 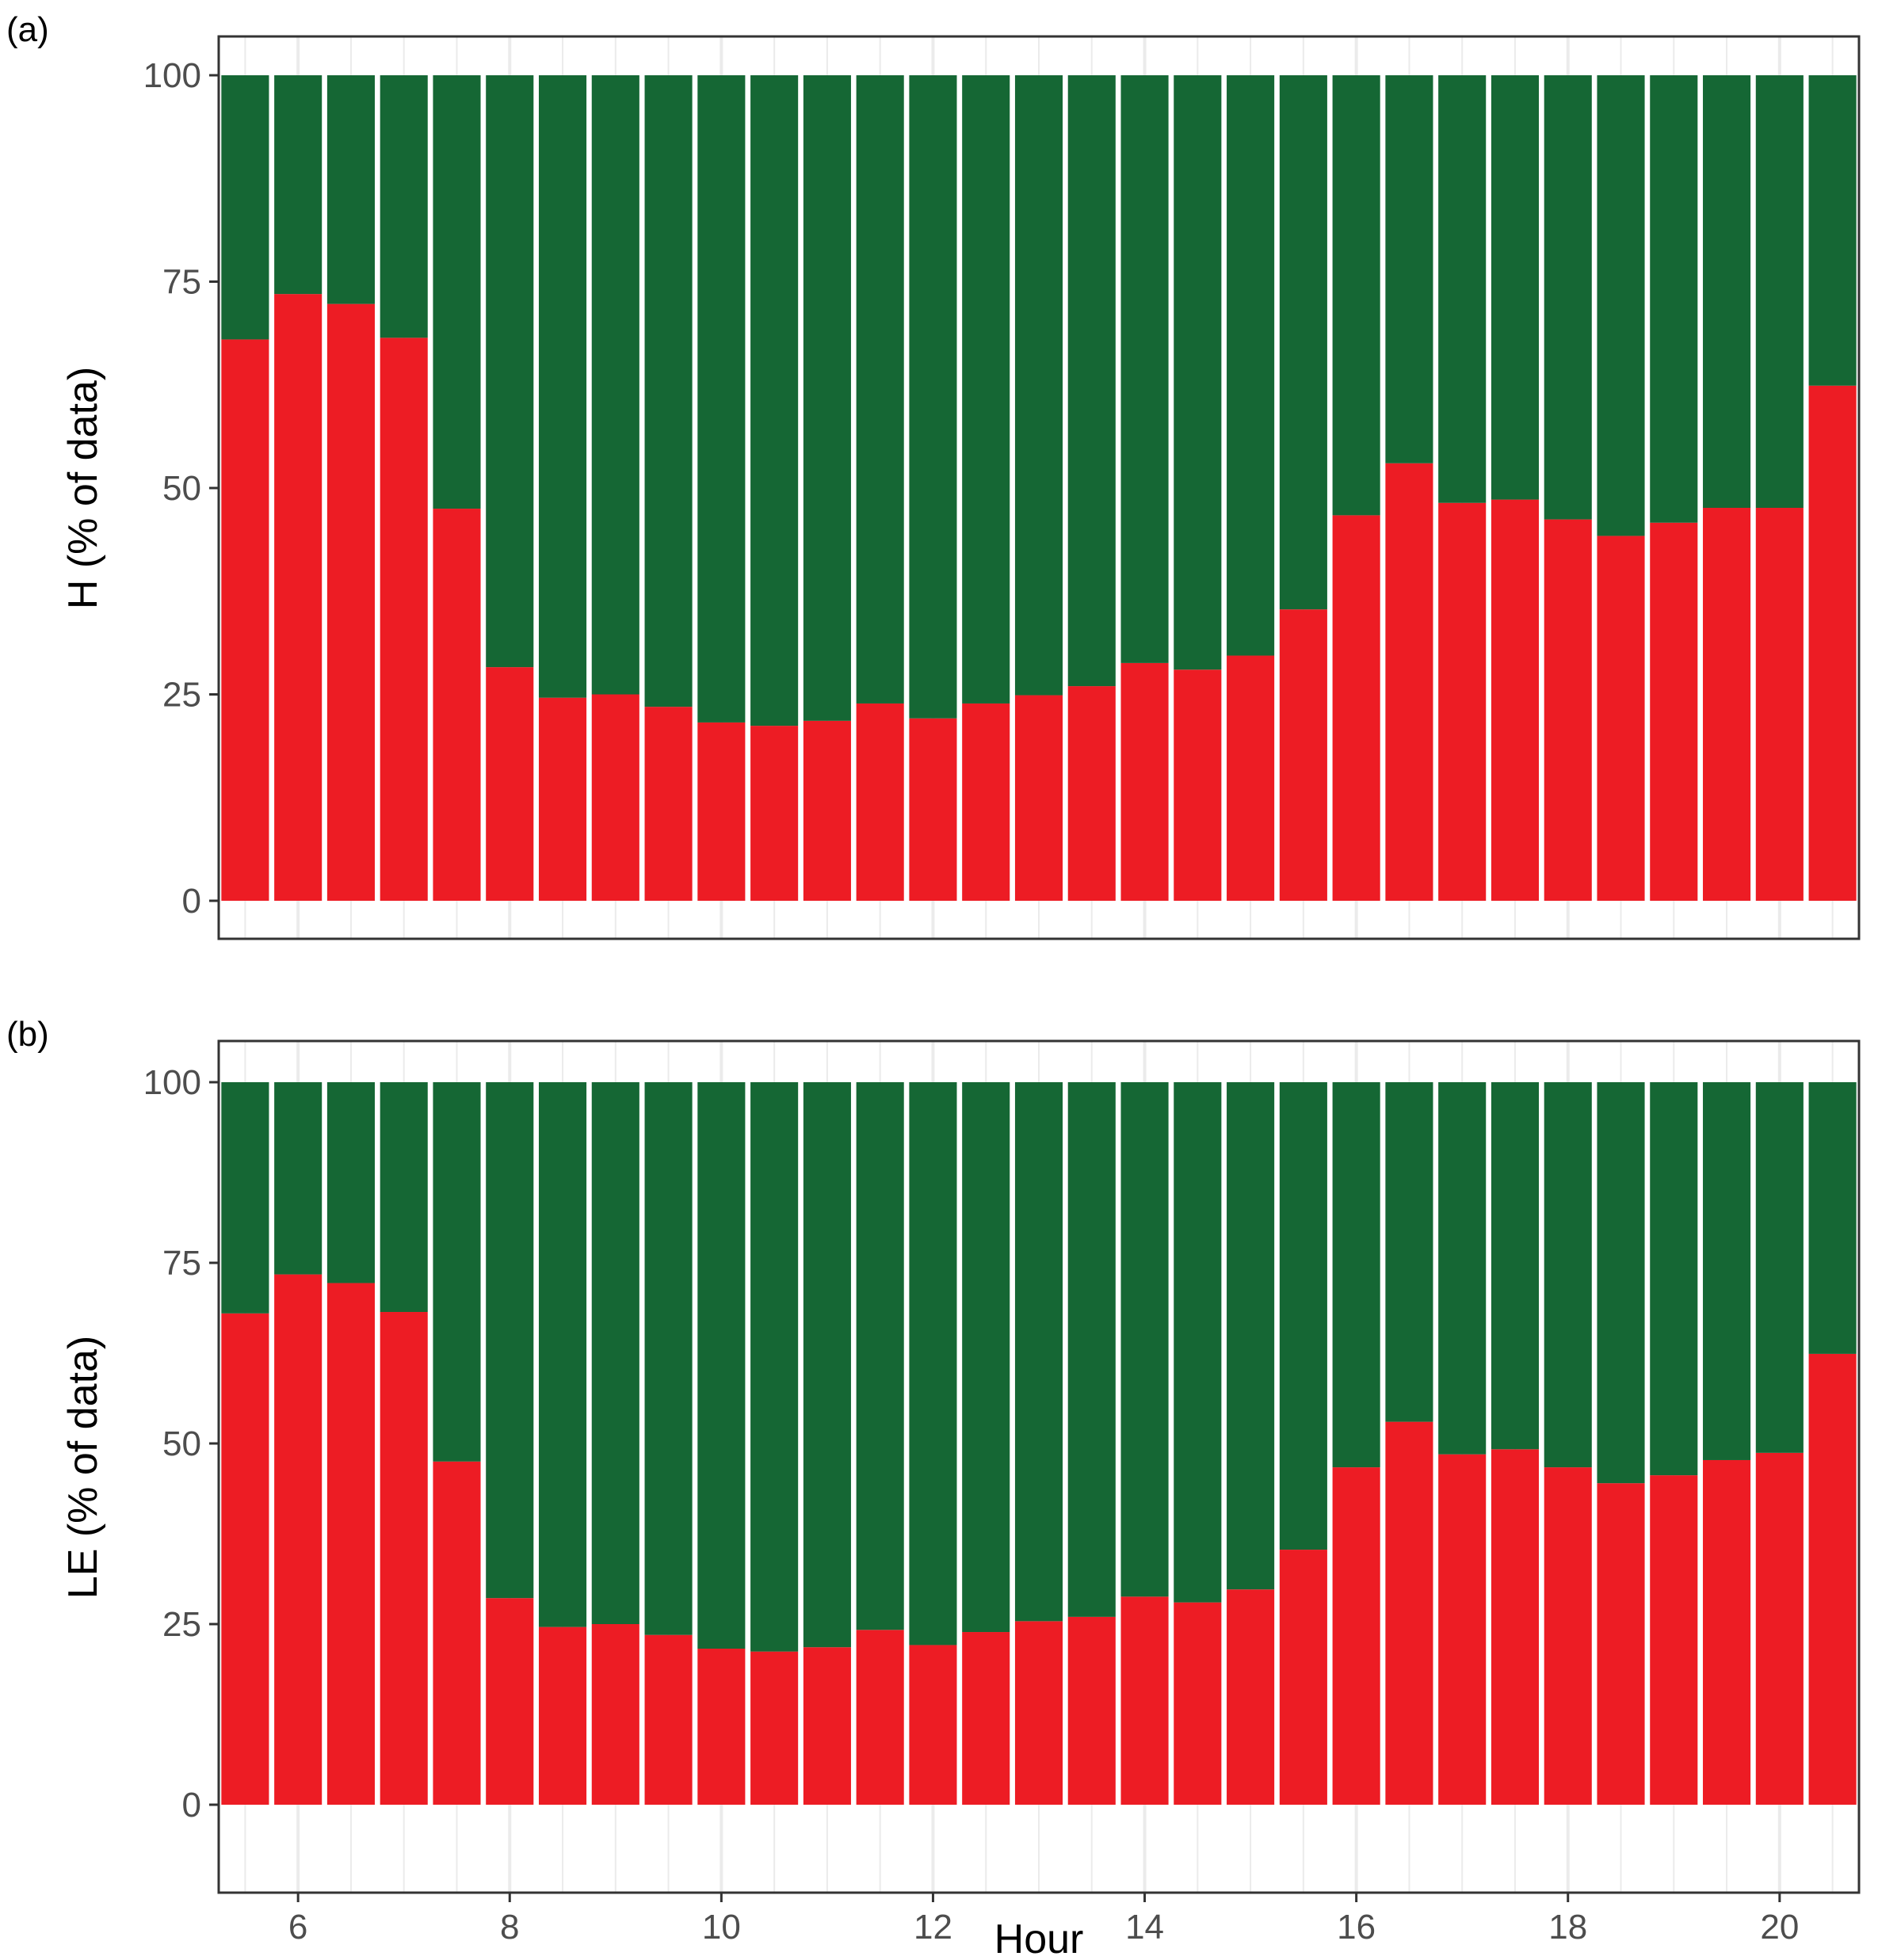 I want to click on panel-label: (a), so click(x=28, y=29).